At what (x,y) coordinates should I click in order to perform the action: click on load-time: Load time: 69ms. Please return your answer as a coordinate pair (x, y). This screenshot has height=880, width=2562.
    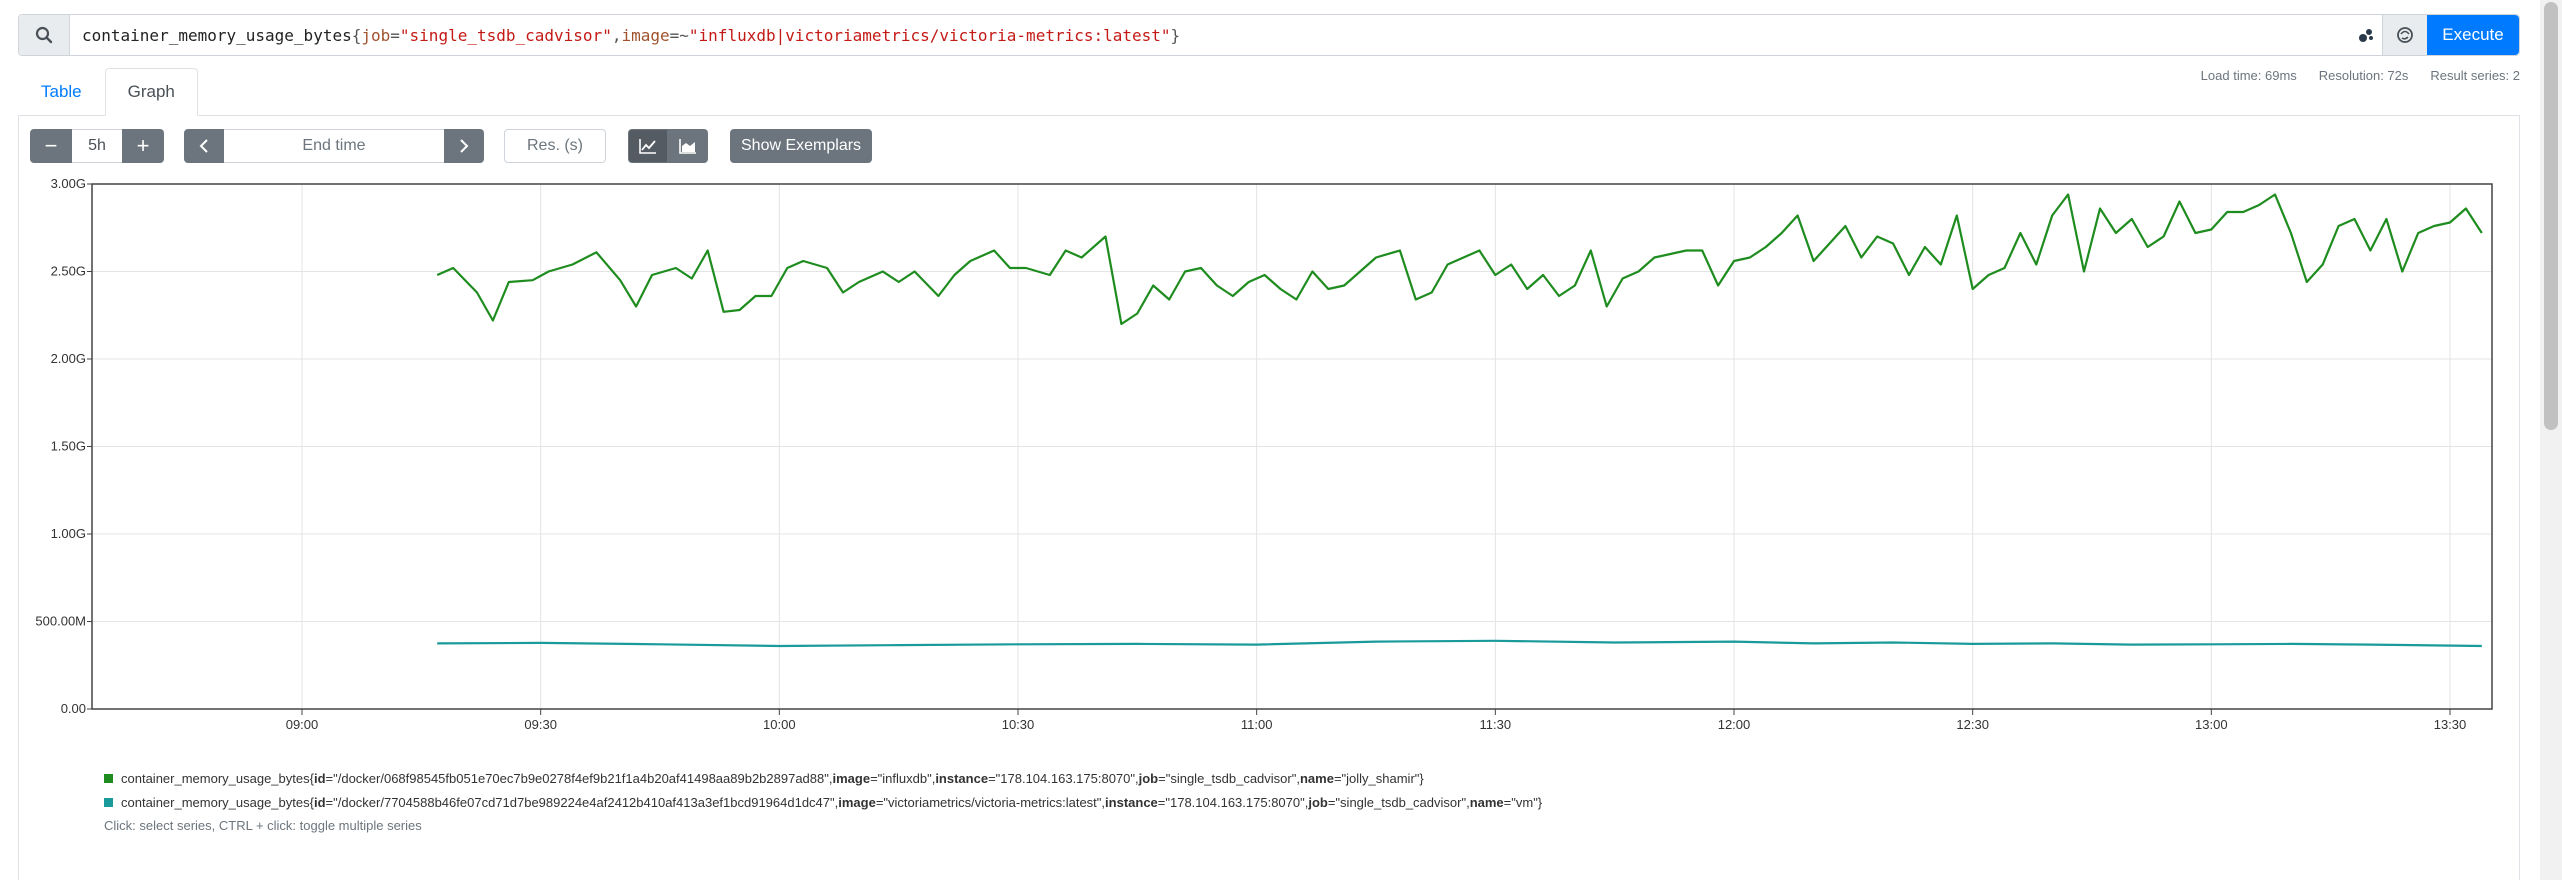
    Looking at the image, I should click on (2248, 75).